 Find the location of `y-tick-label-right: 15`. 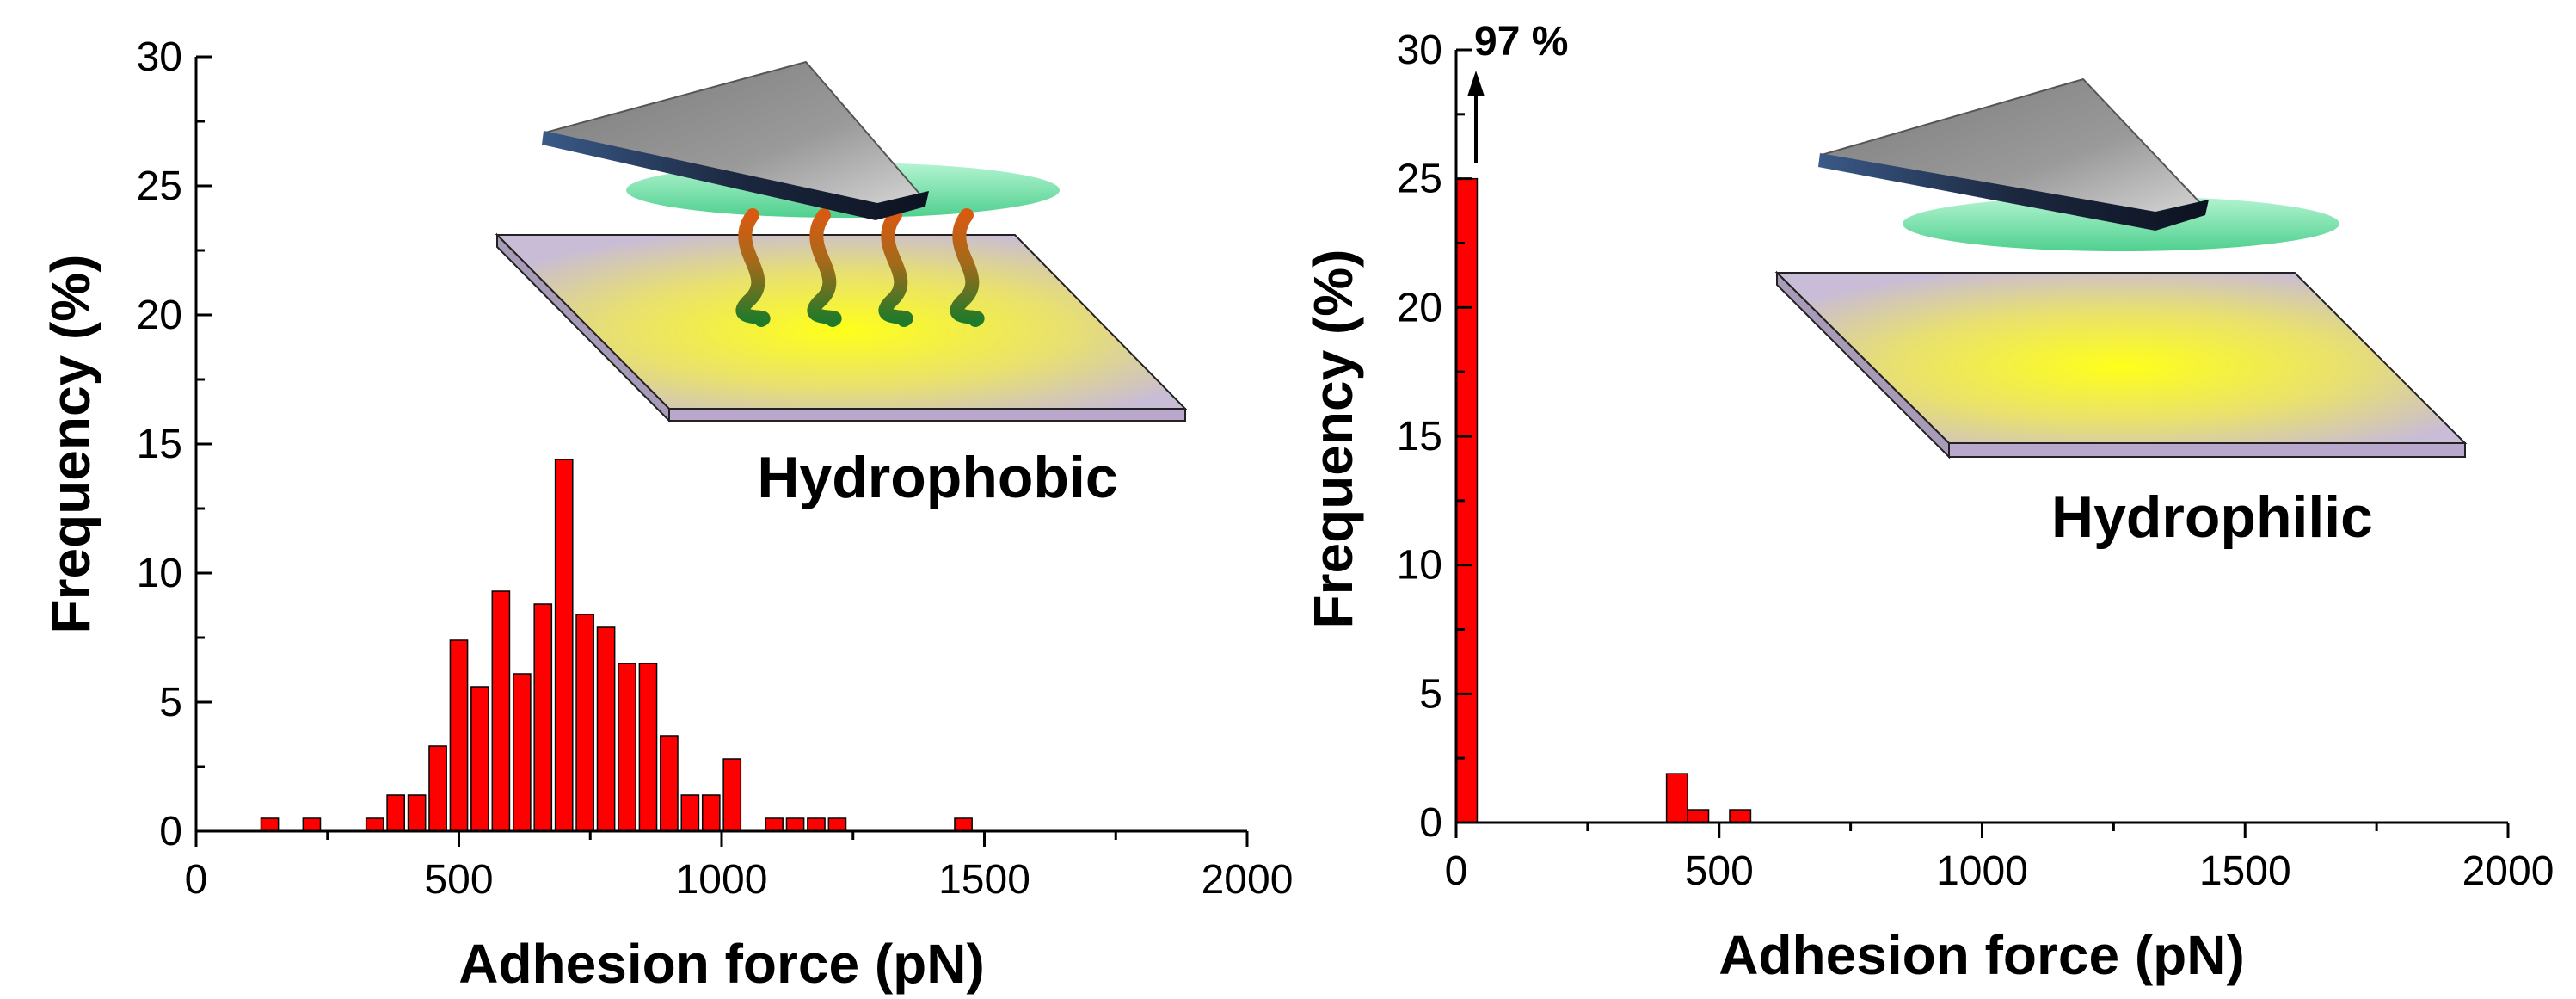

y-tick-label-right: 15 is located at coordinates (1419, 436).